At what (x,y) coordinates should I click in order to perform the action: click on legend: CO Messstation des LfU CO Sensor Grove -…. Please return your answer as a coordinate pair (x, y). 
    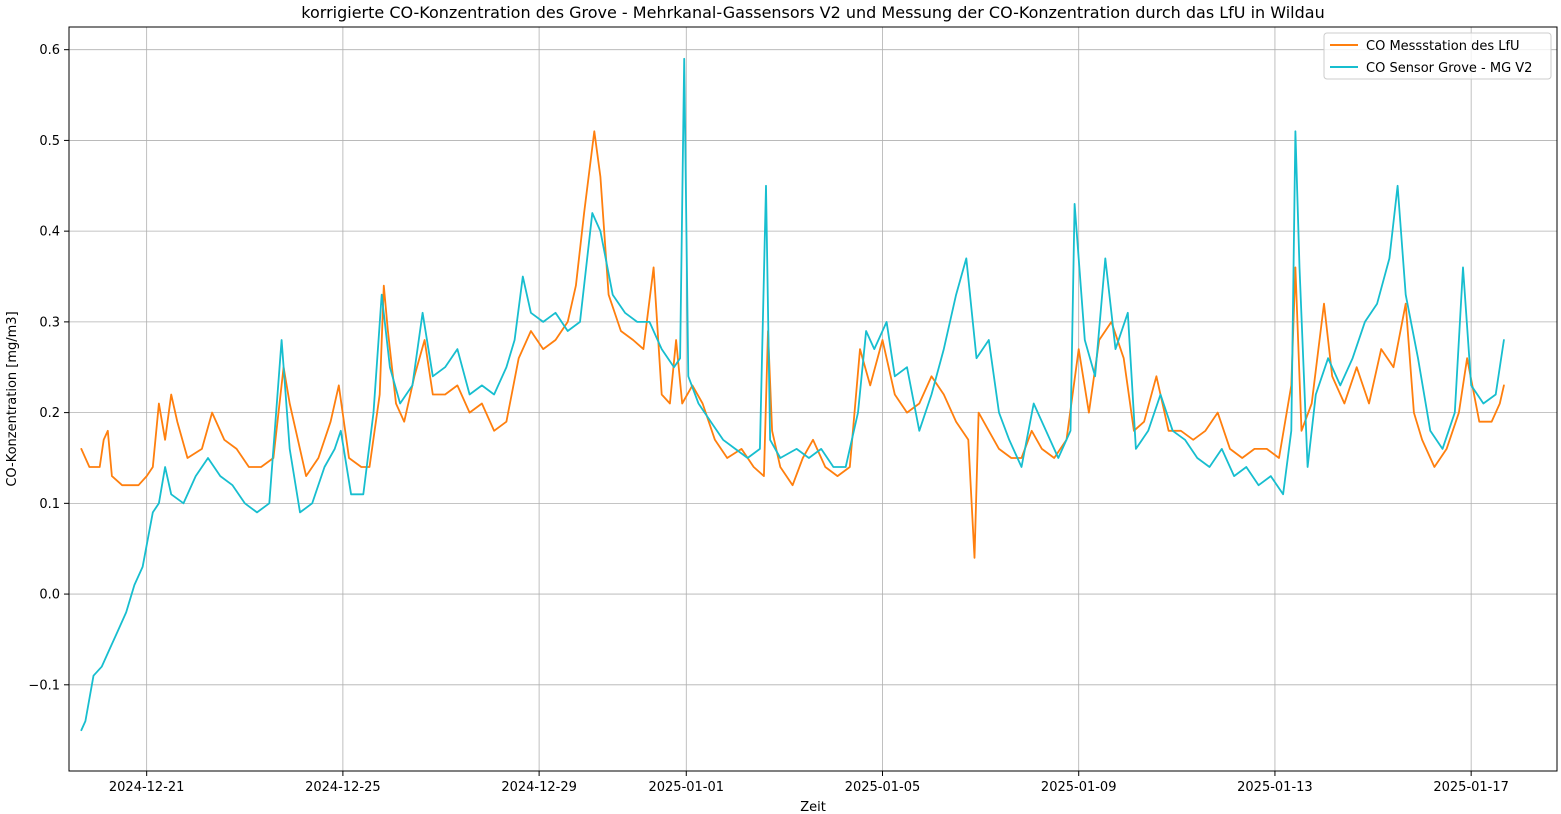
    Looking at the image, I should click on (1437, 56).